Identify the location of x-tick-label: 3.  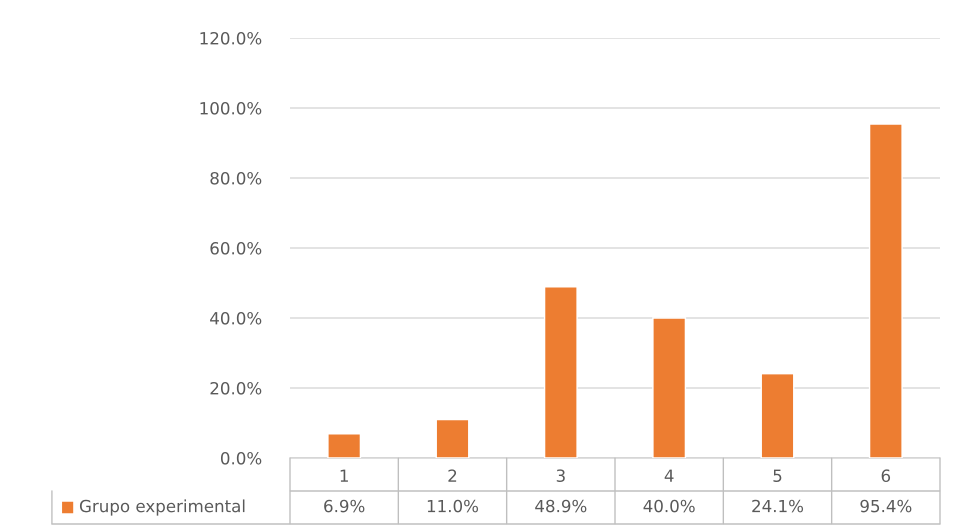
(560, 475).